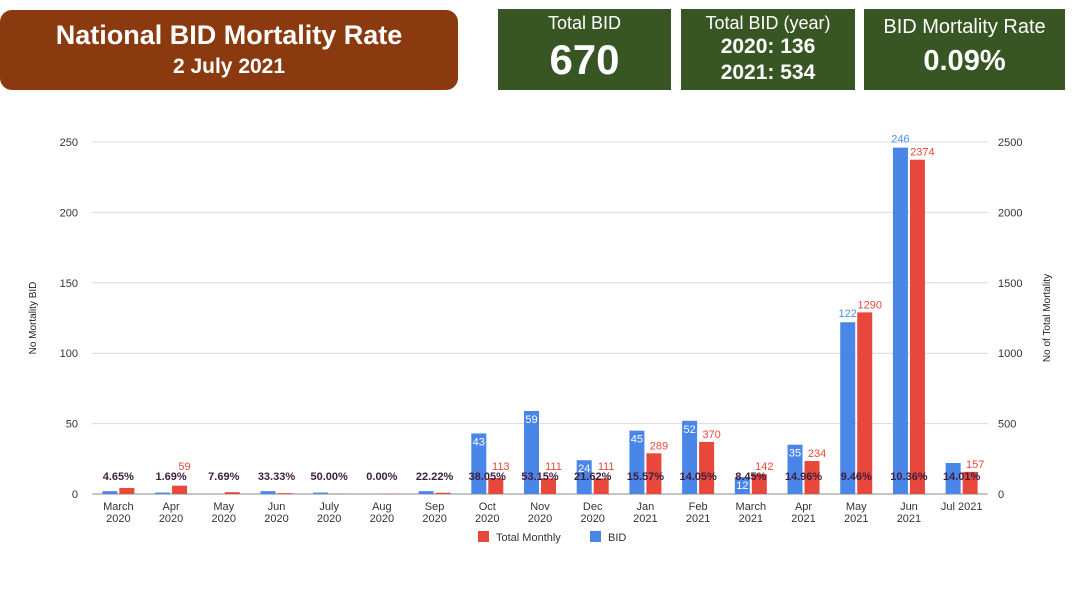 The height and width of the screenshot is (607, 1080). What do you see at coordinates (922, 153) in the screenshot?
I see `total-value-label: 2374` at bounding box center [922, 153].